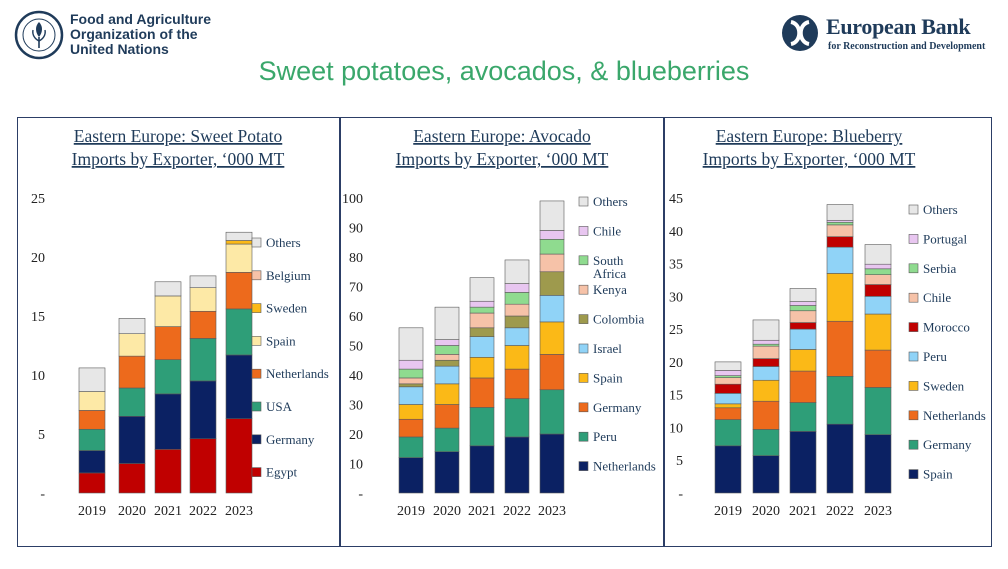 The height and width of the screenshot is (569, 1008). I want to click on legend-item: Spain, so click(273, 340).